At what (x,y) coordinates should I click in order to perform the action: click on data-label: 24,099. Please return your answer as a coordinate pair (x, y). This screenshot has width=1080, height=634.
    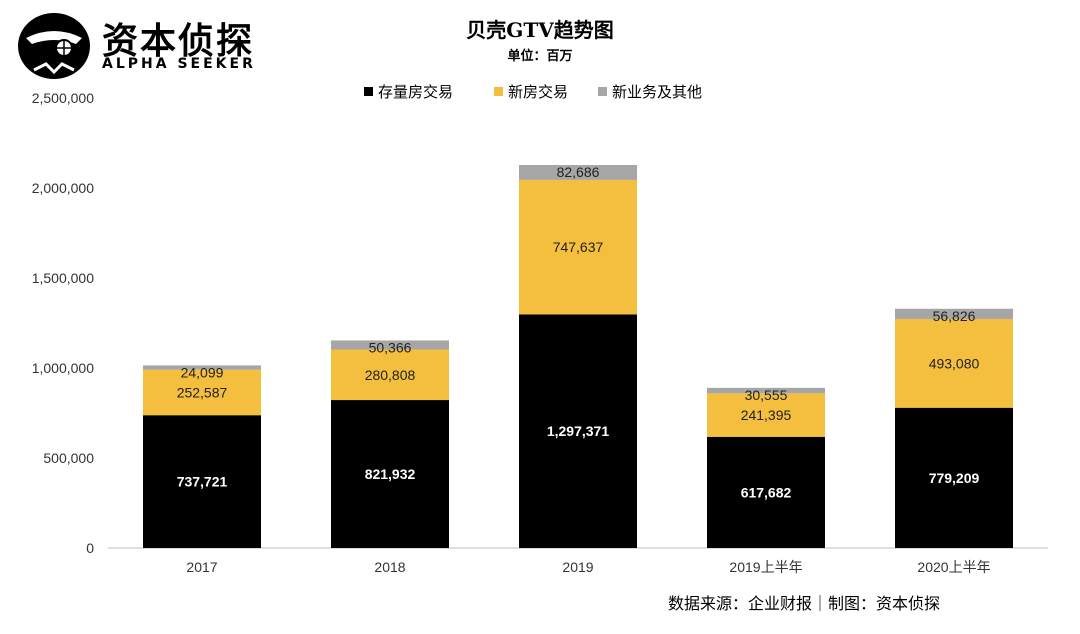
    Looking at the image, I should click on (202, 372).